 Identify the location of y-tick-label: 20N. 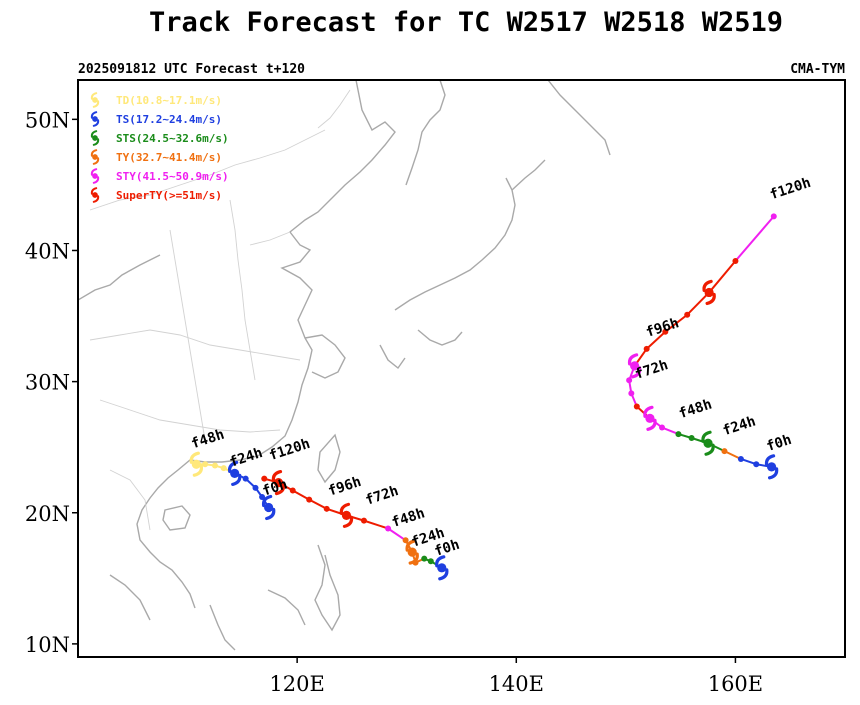
(47, 514).